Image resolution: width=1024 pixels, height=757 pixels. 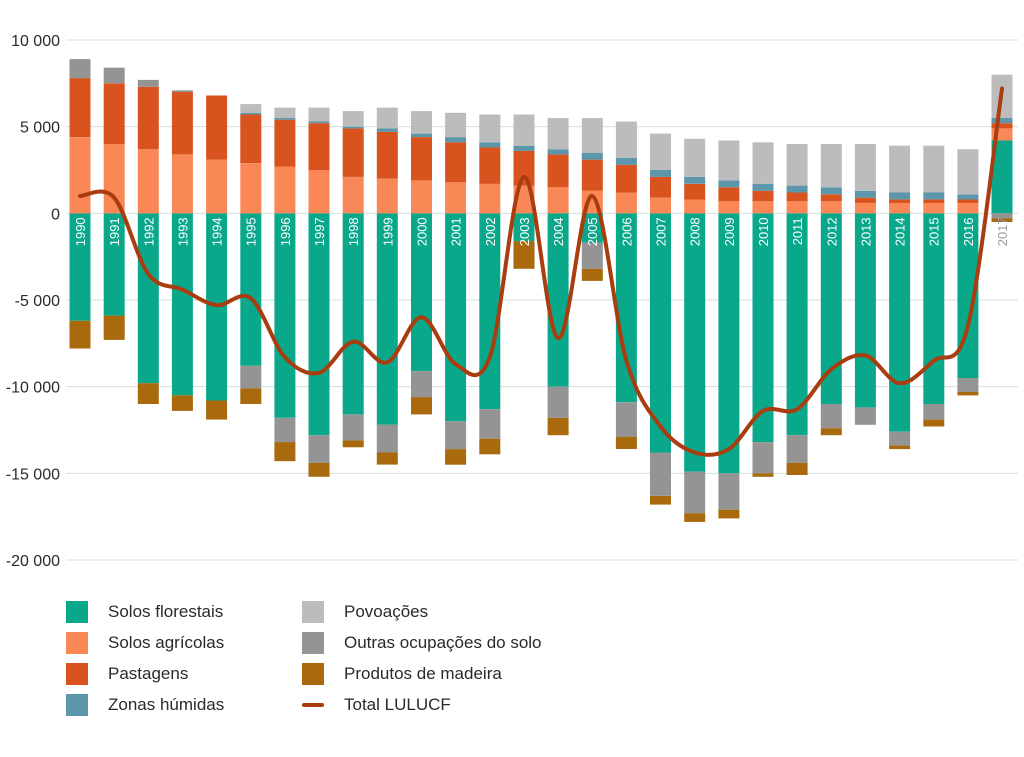 What do you see at coordinates (251, 396) in the screenshot?
I see `bar-produtos-de-madeira-1995` at bounding box center [251, 396].